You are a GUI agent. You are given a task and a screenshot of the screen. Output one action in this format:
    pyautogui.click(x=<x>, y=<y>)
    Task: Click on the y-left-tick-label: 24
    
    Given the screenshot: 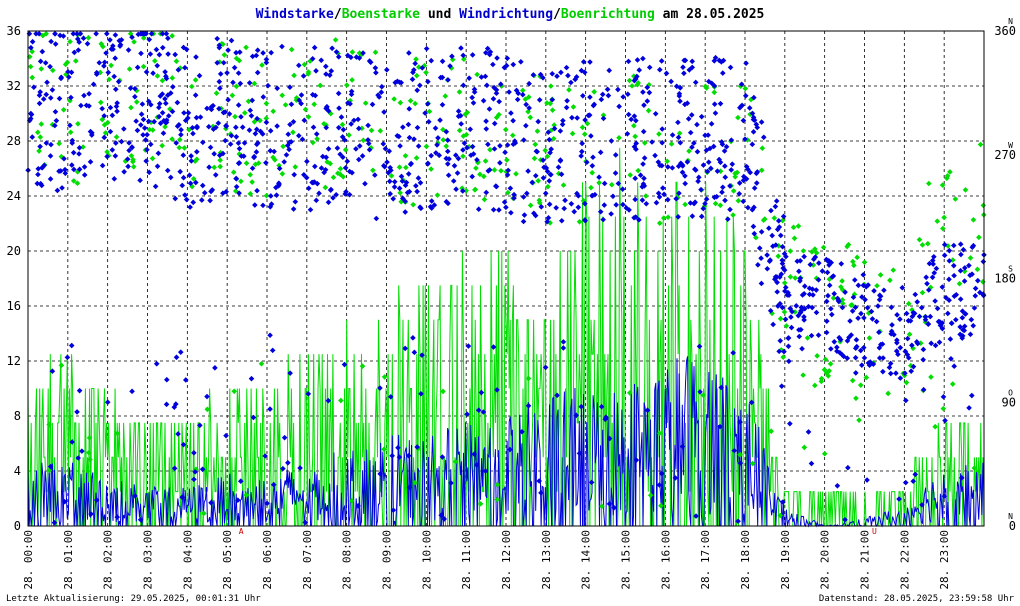 What is the action you would take?
    pyautogui.click(x=14, y=196)
    